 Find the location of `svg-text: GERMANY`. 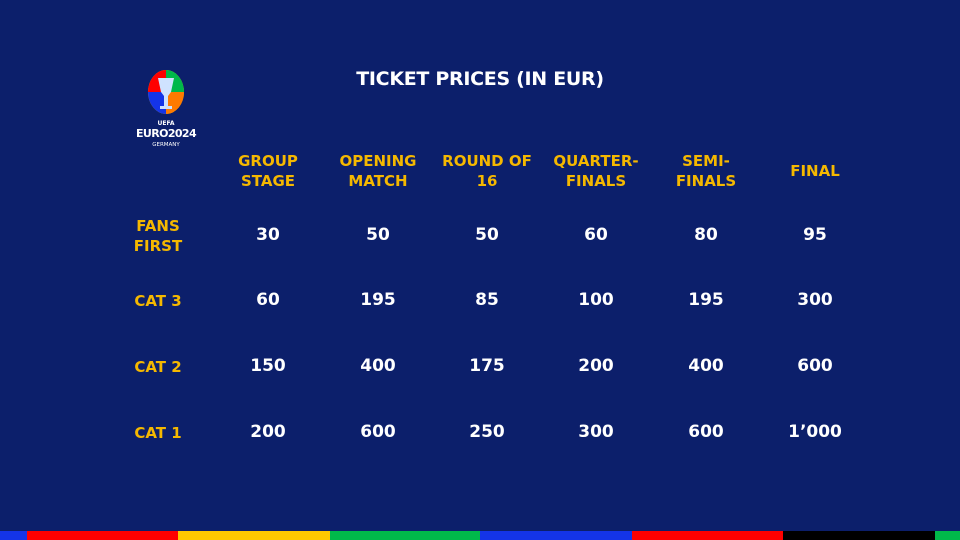

svg-text: GERMANY is located at coordinates (166, 145).